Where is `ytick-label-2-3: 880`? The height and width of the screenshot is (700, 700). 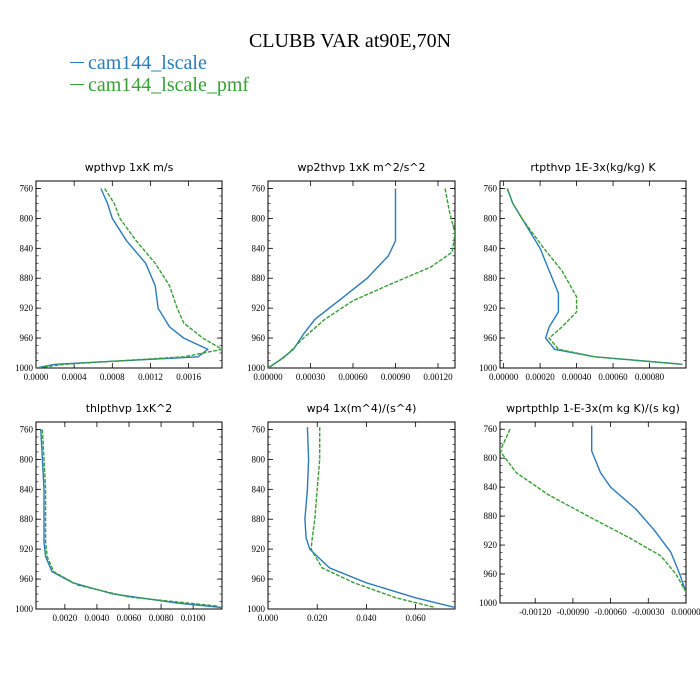 ytick-label-2-3: 880 is located at coordinates (491, 278).